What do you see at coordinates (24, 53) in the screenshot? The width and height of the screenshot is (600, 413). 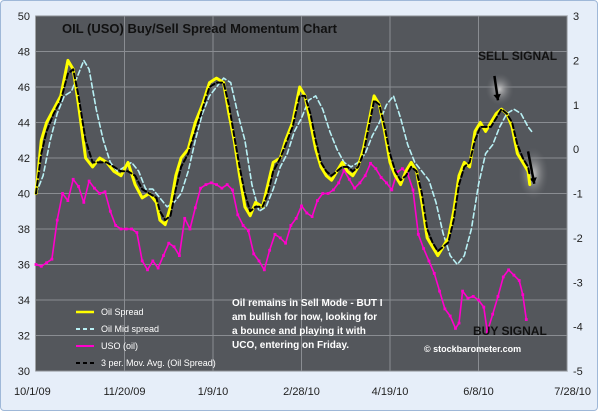 I see `left-y-tick-label: 48` at bounding box center [24, 53].